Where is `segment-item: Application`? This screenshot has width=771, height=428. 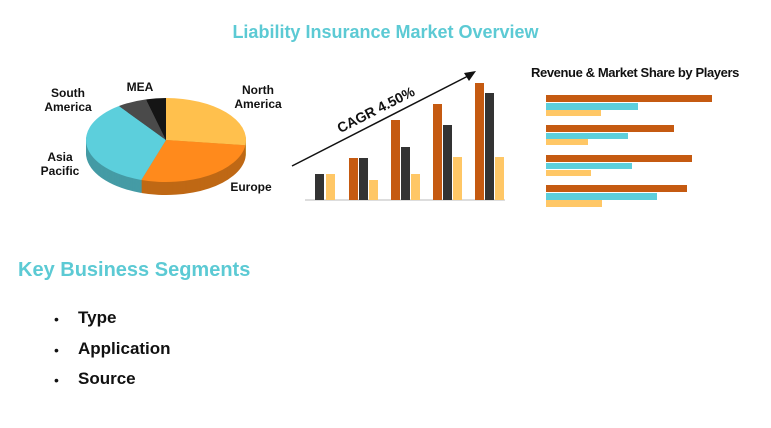
segment-item: Application is located at coordinates (124, 348).